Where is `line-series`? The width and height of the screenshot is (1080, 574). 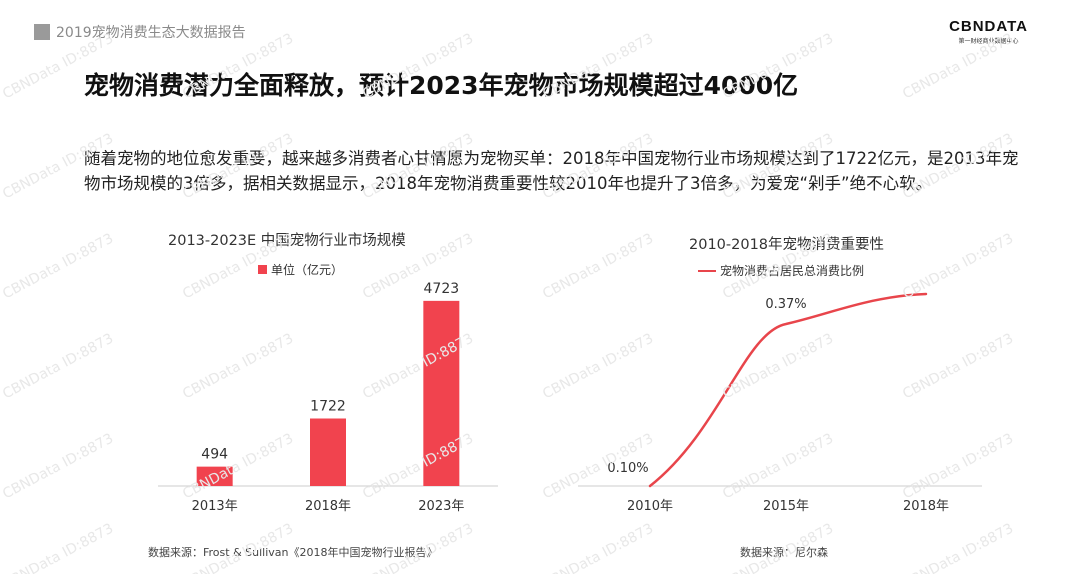 line-series is located at coordinates (788, 390).